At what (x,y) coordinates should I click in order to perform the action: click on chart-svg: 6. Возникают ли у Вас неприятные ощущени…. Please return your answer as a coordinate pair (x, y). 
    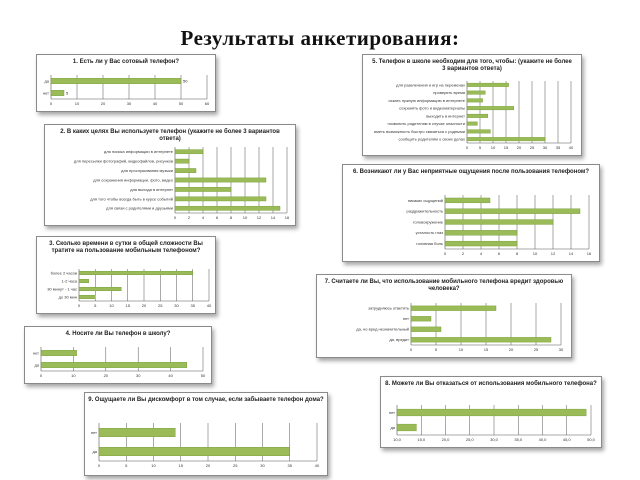
    Looking at the image, I should click on (472, 212).